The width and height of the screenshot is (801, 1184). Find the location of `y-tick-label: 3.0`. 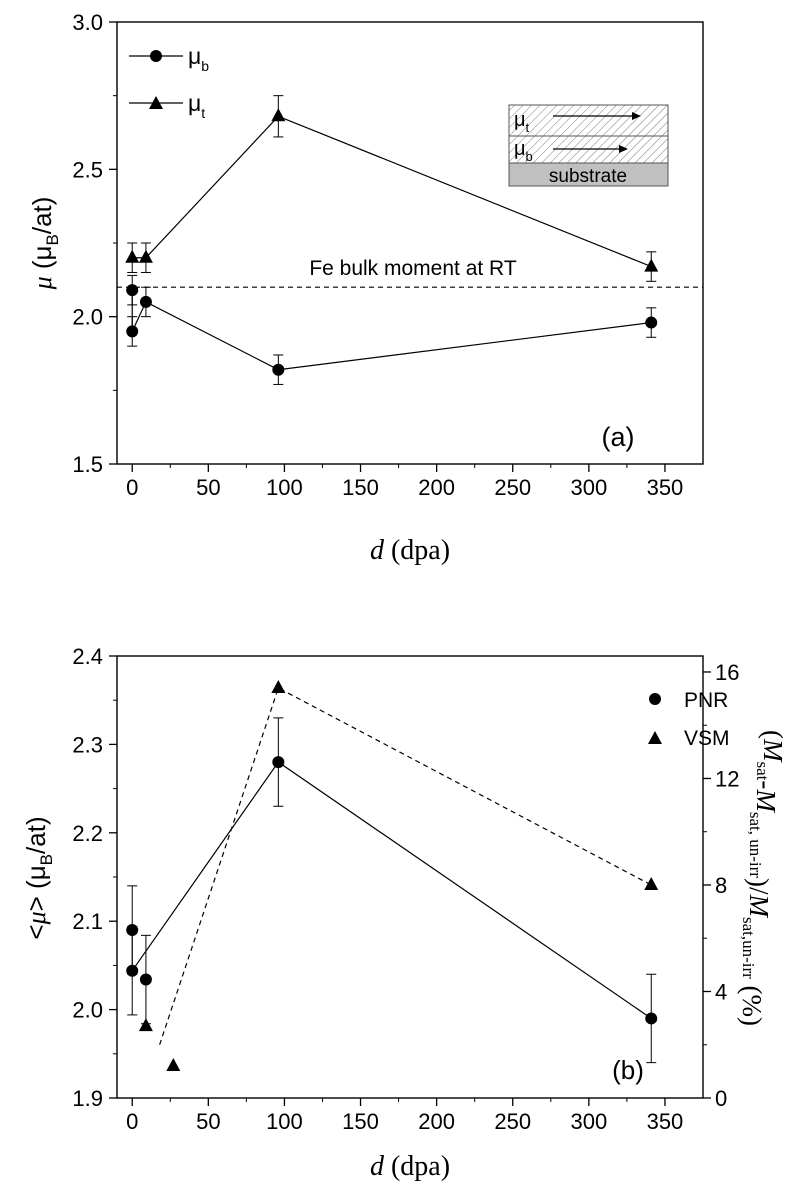

y-tick-label: 3.0 is located at coordinates (87, 22).